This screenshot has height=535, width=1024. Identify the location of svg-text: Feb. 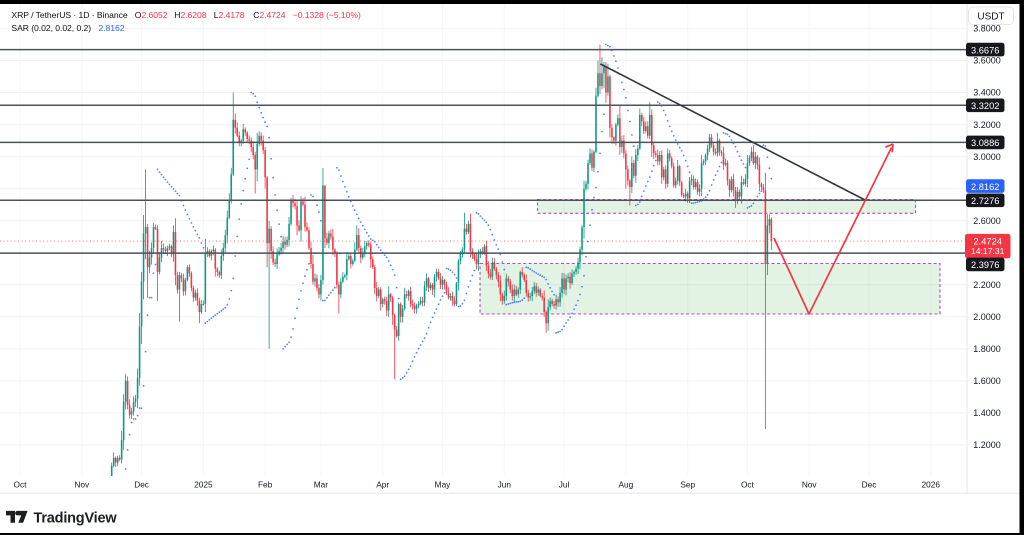
(265, 485).